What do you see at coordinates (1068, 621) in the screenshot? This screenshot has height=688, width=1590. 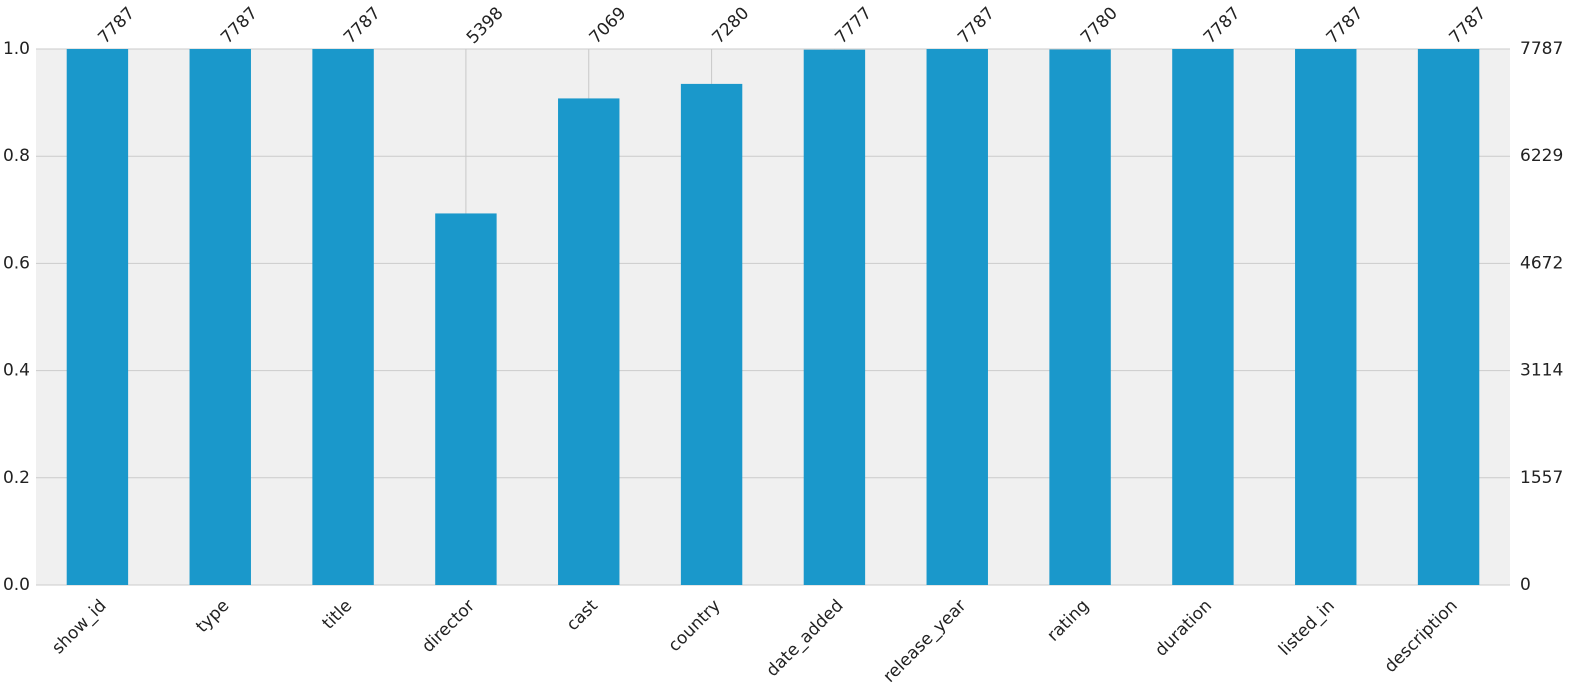 I see `x-tick-label: rating` at bounding box center [1068, 621].